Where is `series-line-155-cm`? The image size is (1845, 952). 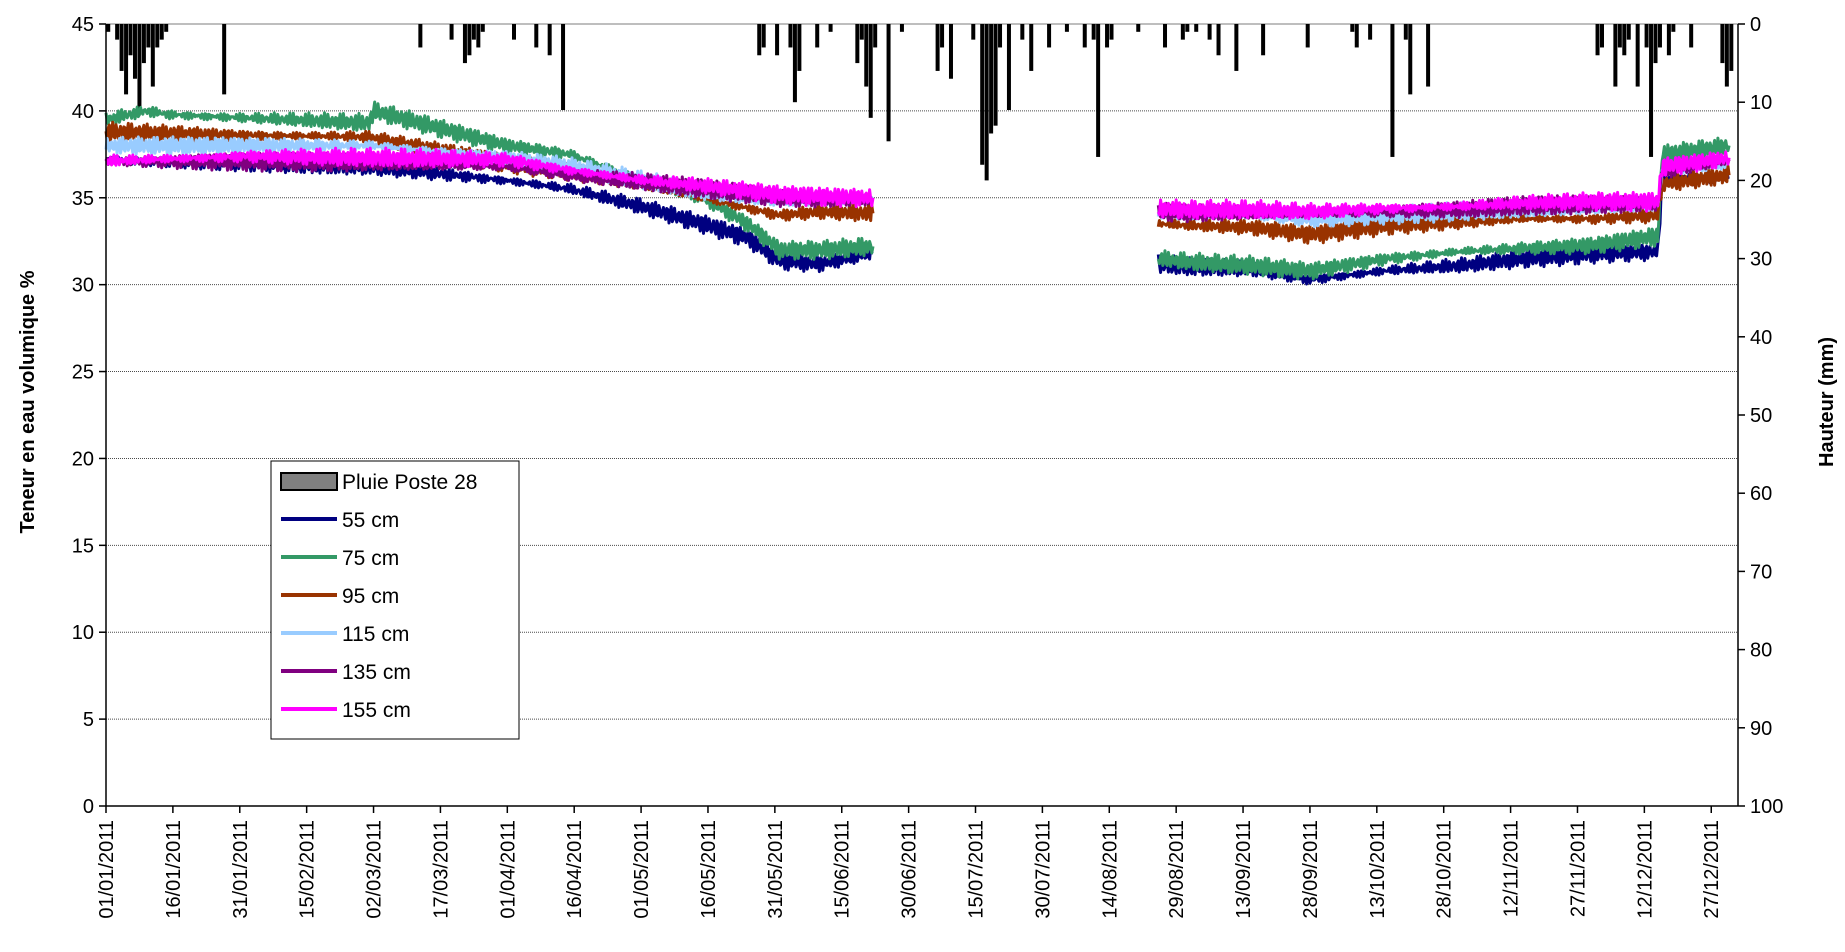 series-line-155-cm is located at coordinates (489, 177).